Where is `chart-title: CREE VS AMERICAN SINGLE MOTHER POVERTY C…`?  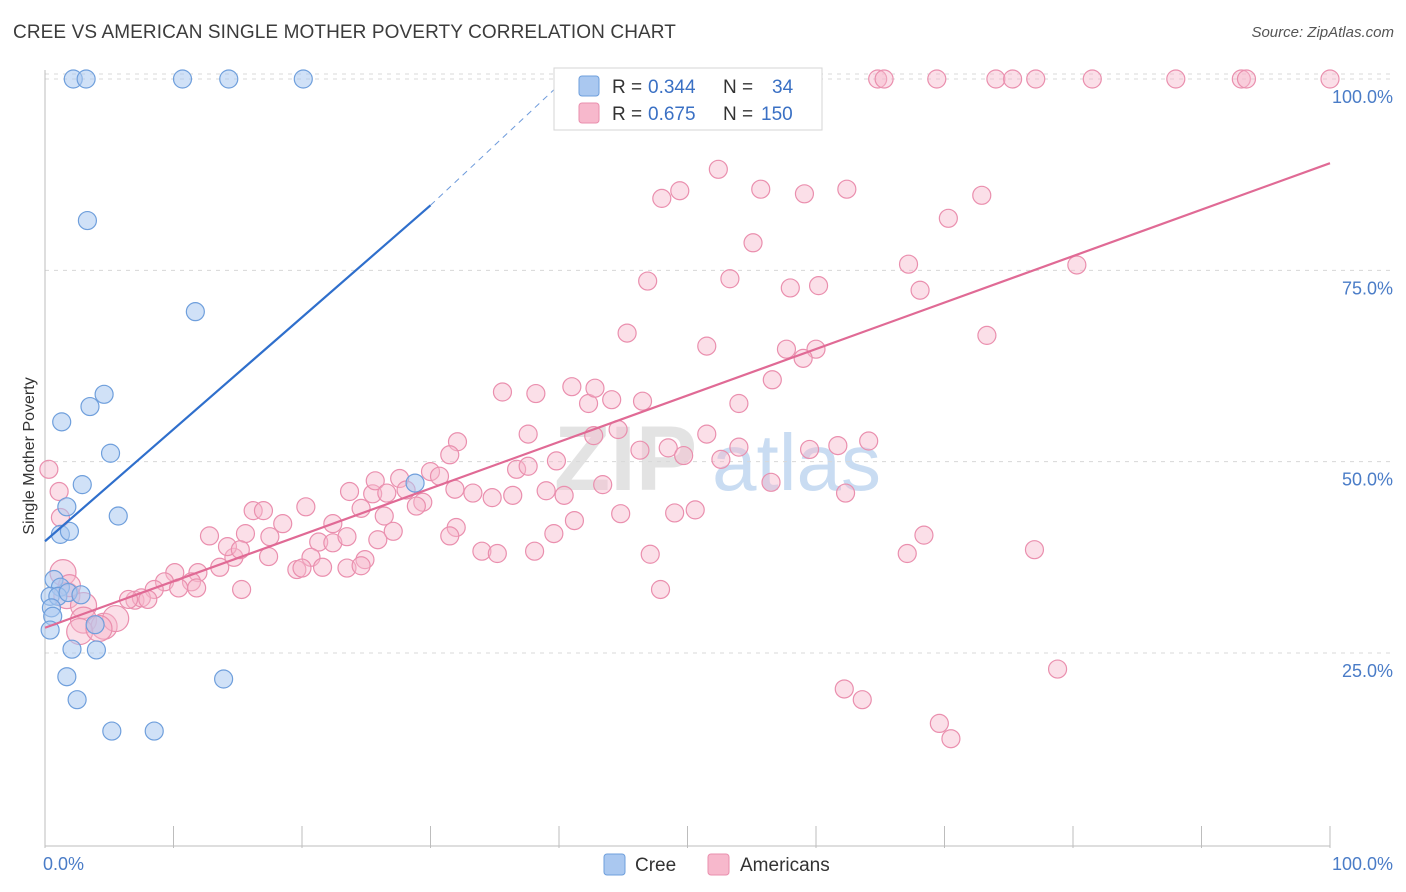 chart-title: CREE VS AMERICAN SINGLE MOTHER POVERTY C… is located at coordinates (344, 32).